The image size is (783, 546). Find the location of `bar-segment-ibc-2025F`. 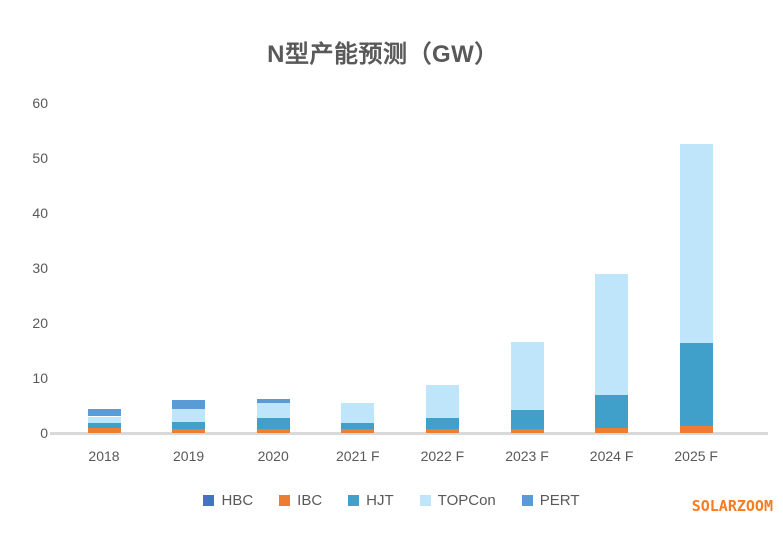

bar-segment-ibc-2025F is located at coordinates (696, 429).